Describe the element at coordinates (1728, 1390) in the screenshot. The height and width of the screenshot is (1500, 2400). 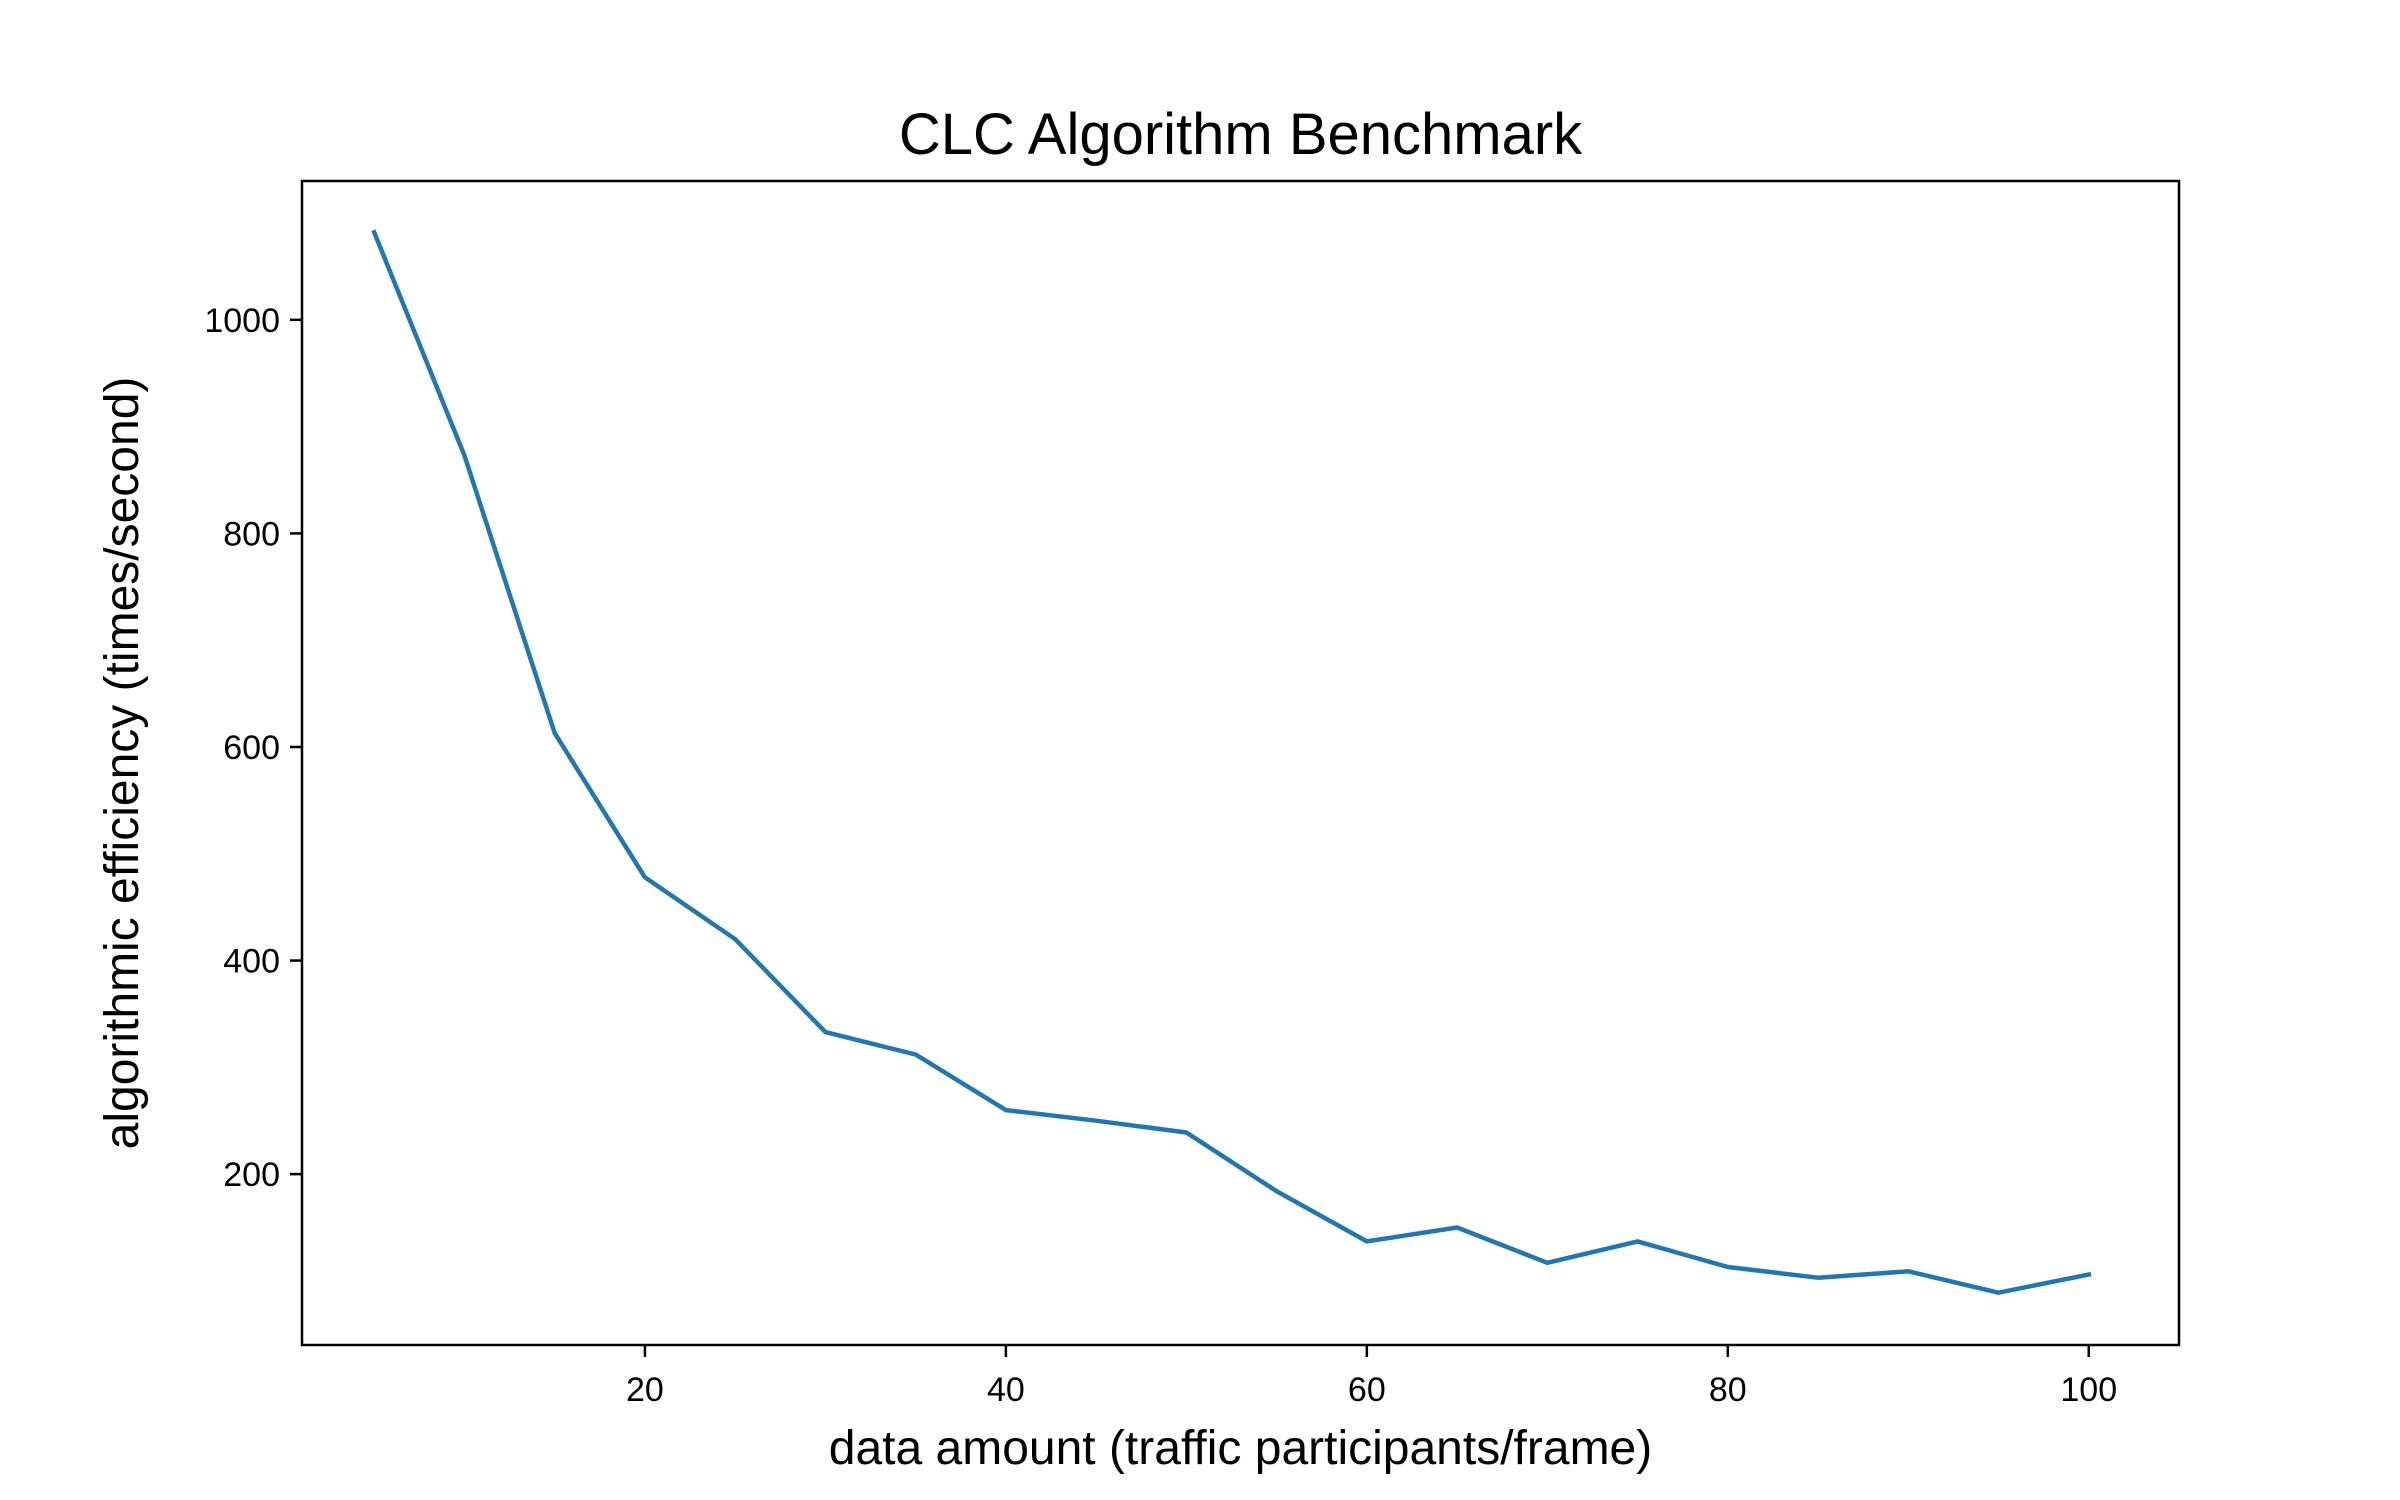
I see `x-tick-label: 80` at that location.